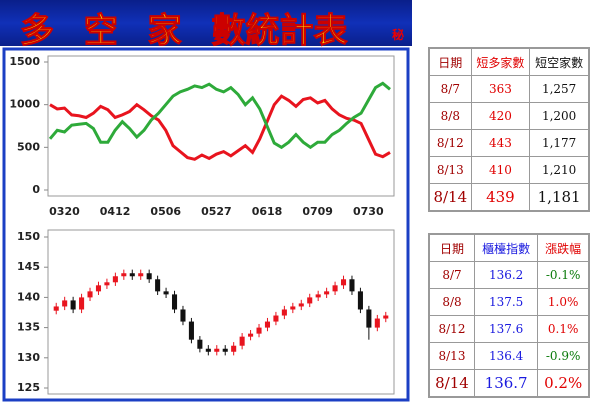 The image size is (599, 403). Describe the element at coordinates (28, 236) in the screenshot. I see `y-tick-label: 150` at that location.